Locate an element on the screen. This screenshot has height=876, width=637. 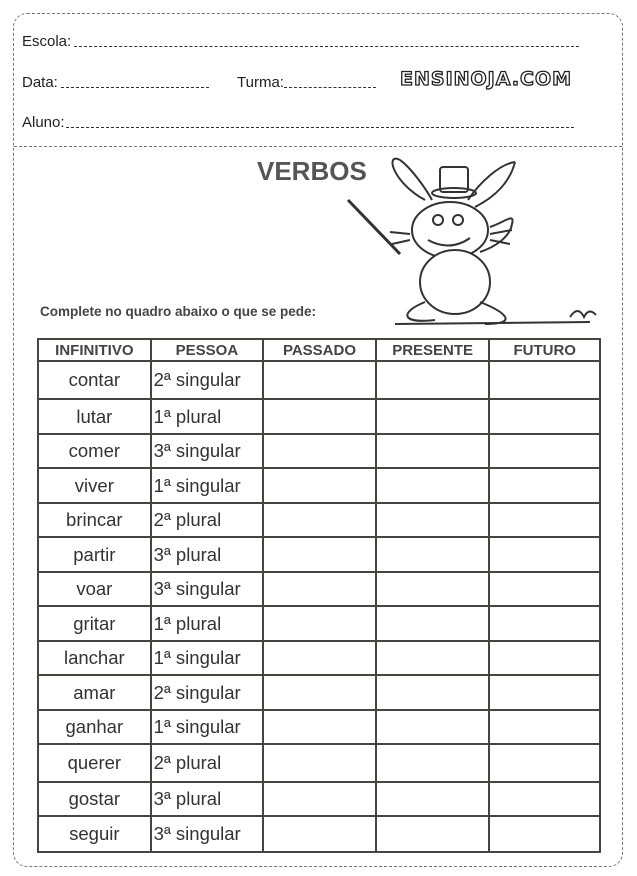
table-header-row: INFINITIVO PESSOA PASSADO PRESENTE FUTURO is located at coordinates (319, 350).